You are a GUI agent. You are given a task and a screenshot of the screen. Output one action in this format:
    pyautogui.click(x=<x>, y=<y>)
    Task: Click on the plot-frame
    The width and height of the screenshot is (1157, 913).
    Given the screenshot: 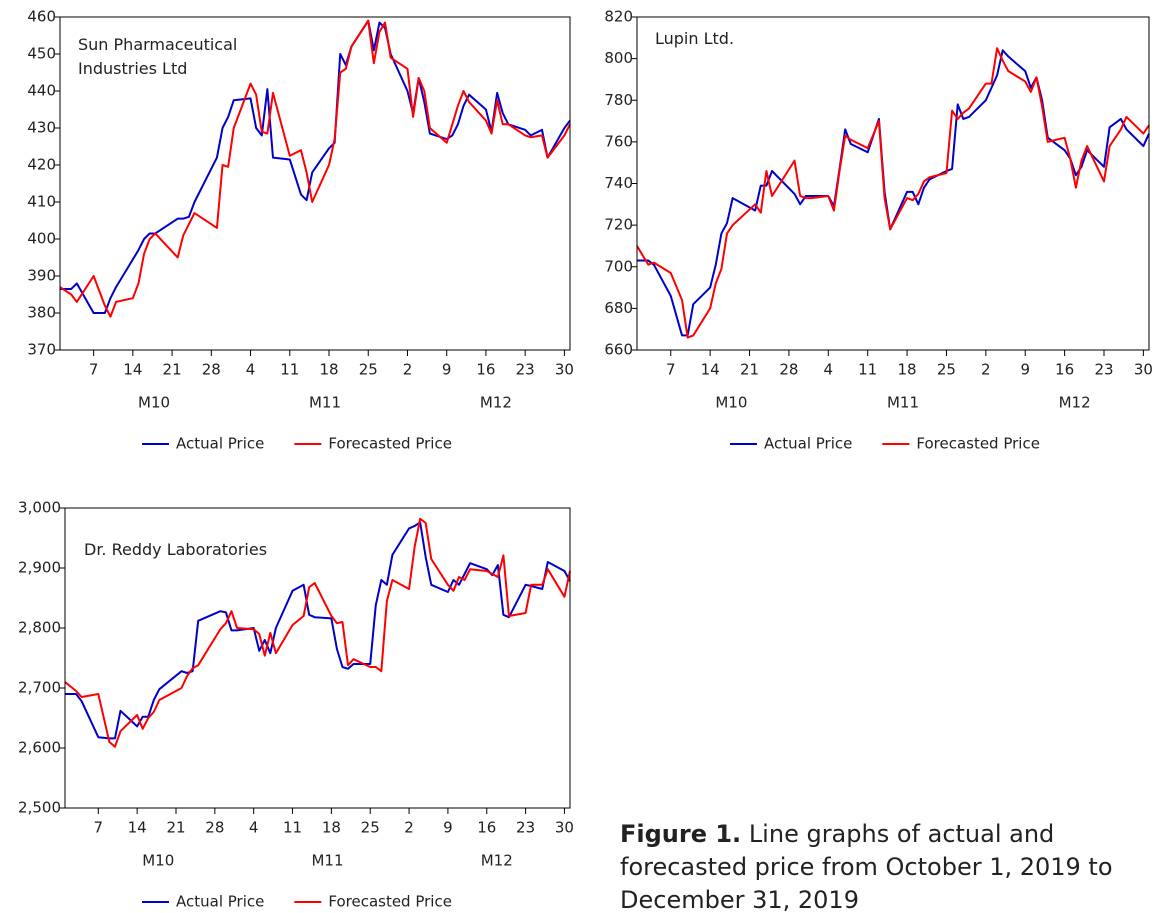 What is the action you would take?
    pyautogui.click(x=317, y=658)
    